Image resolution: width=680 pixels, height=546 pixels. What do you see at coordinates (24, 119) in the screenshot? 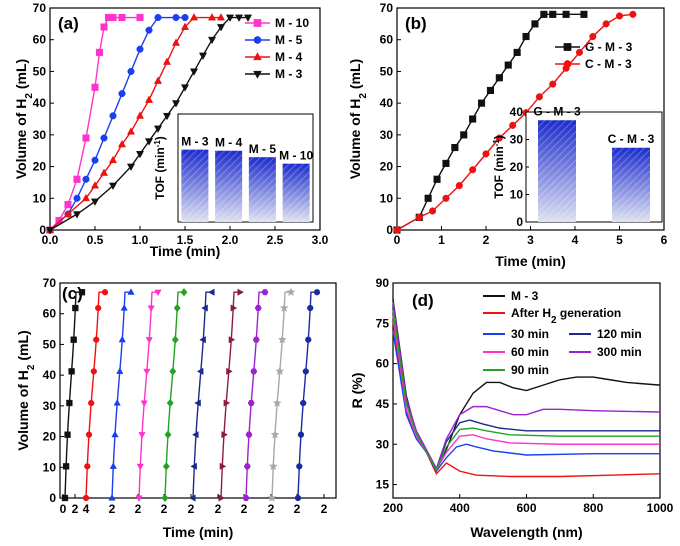
I see `panel-a-y-axis-label: Volume of H2 (mL)` at bounding box center [24, 119].